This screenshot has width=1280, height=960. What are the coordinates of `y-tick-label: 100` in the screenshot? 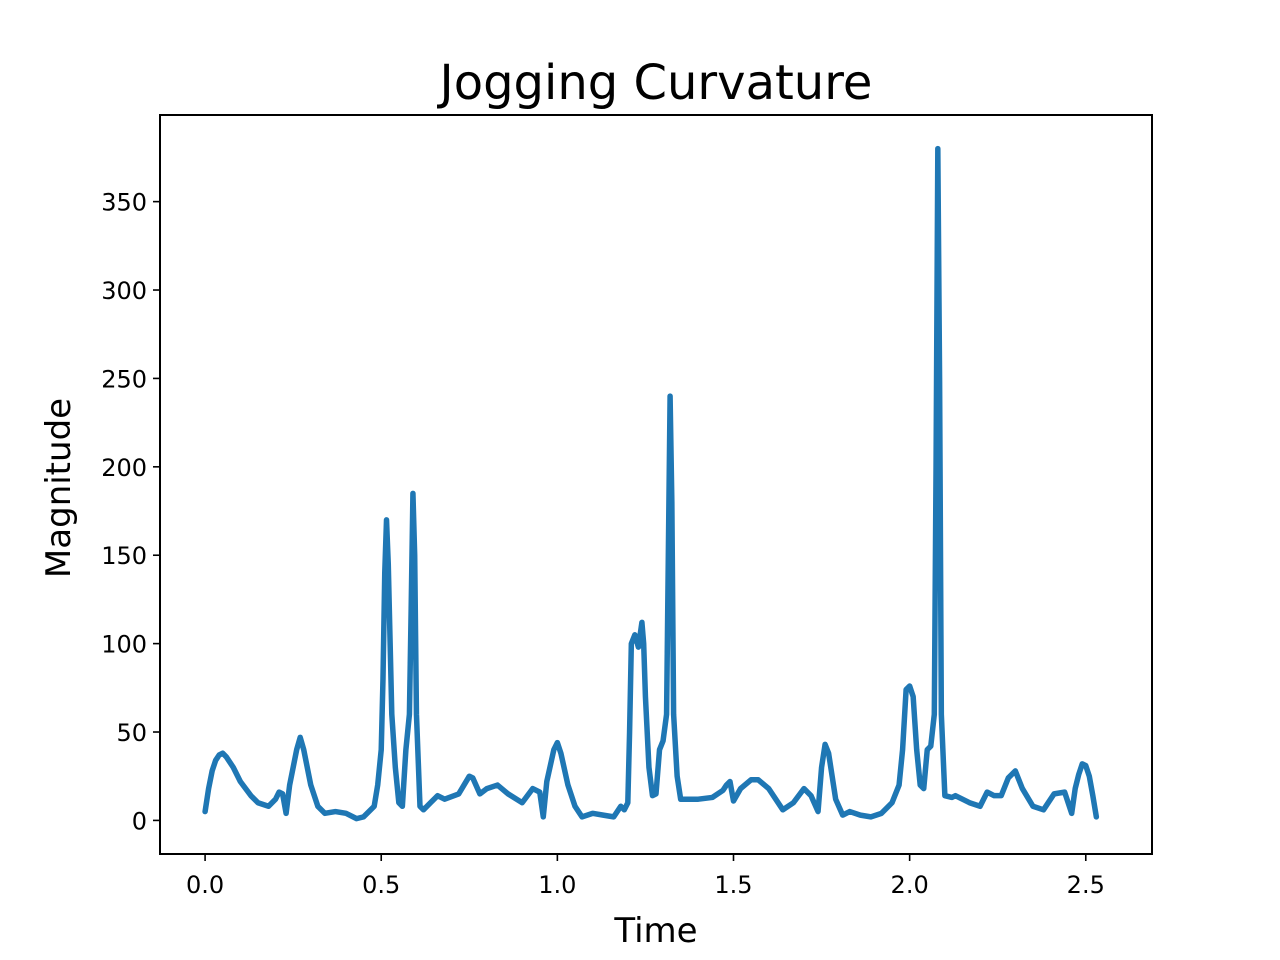 It's located at (124, 645).